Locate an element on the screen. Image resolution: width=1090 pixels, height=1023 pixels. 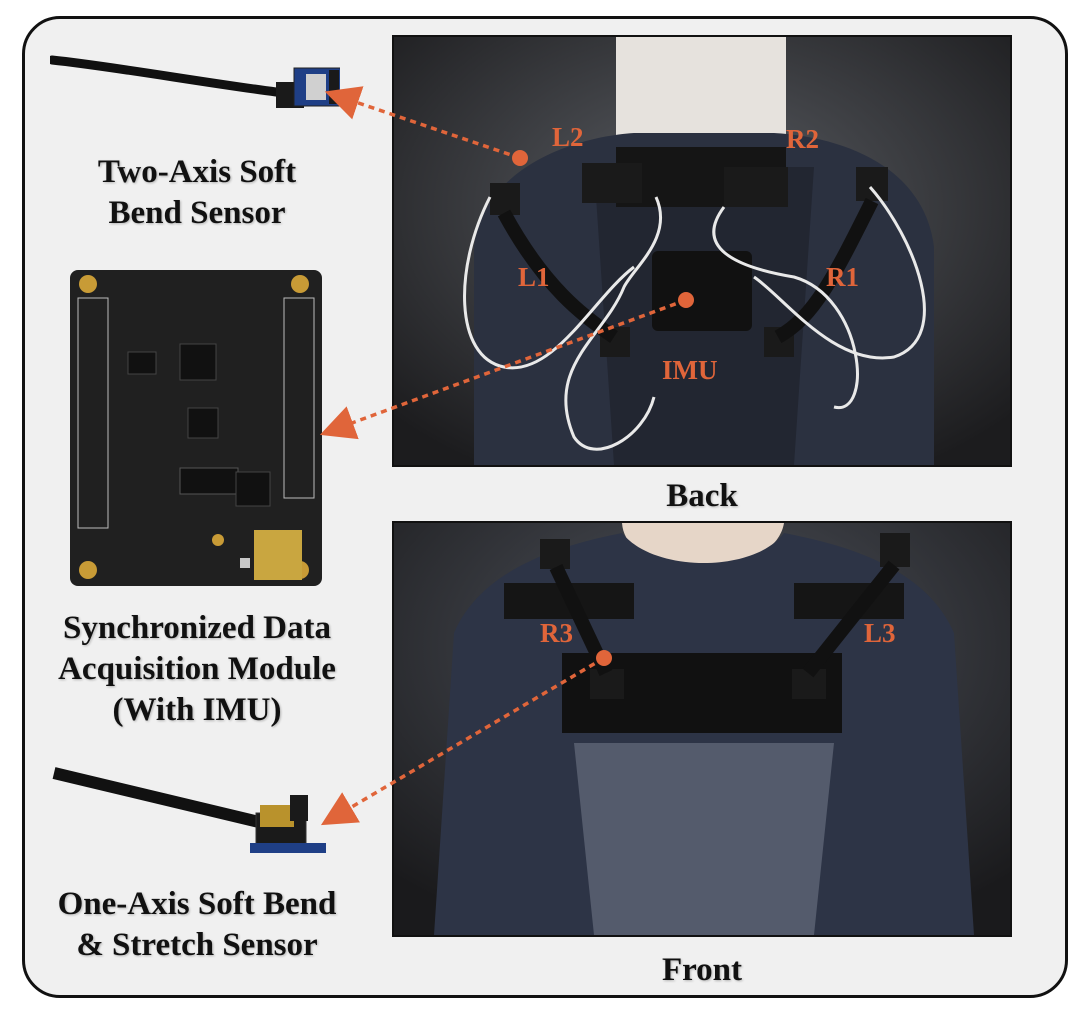
one-axis-sensor-image is located at coordinates (189, 810).